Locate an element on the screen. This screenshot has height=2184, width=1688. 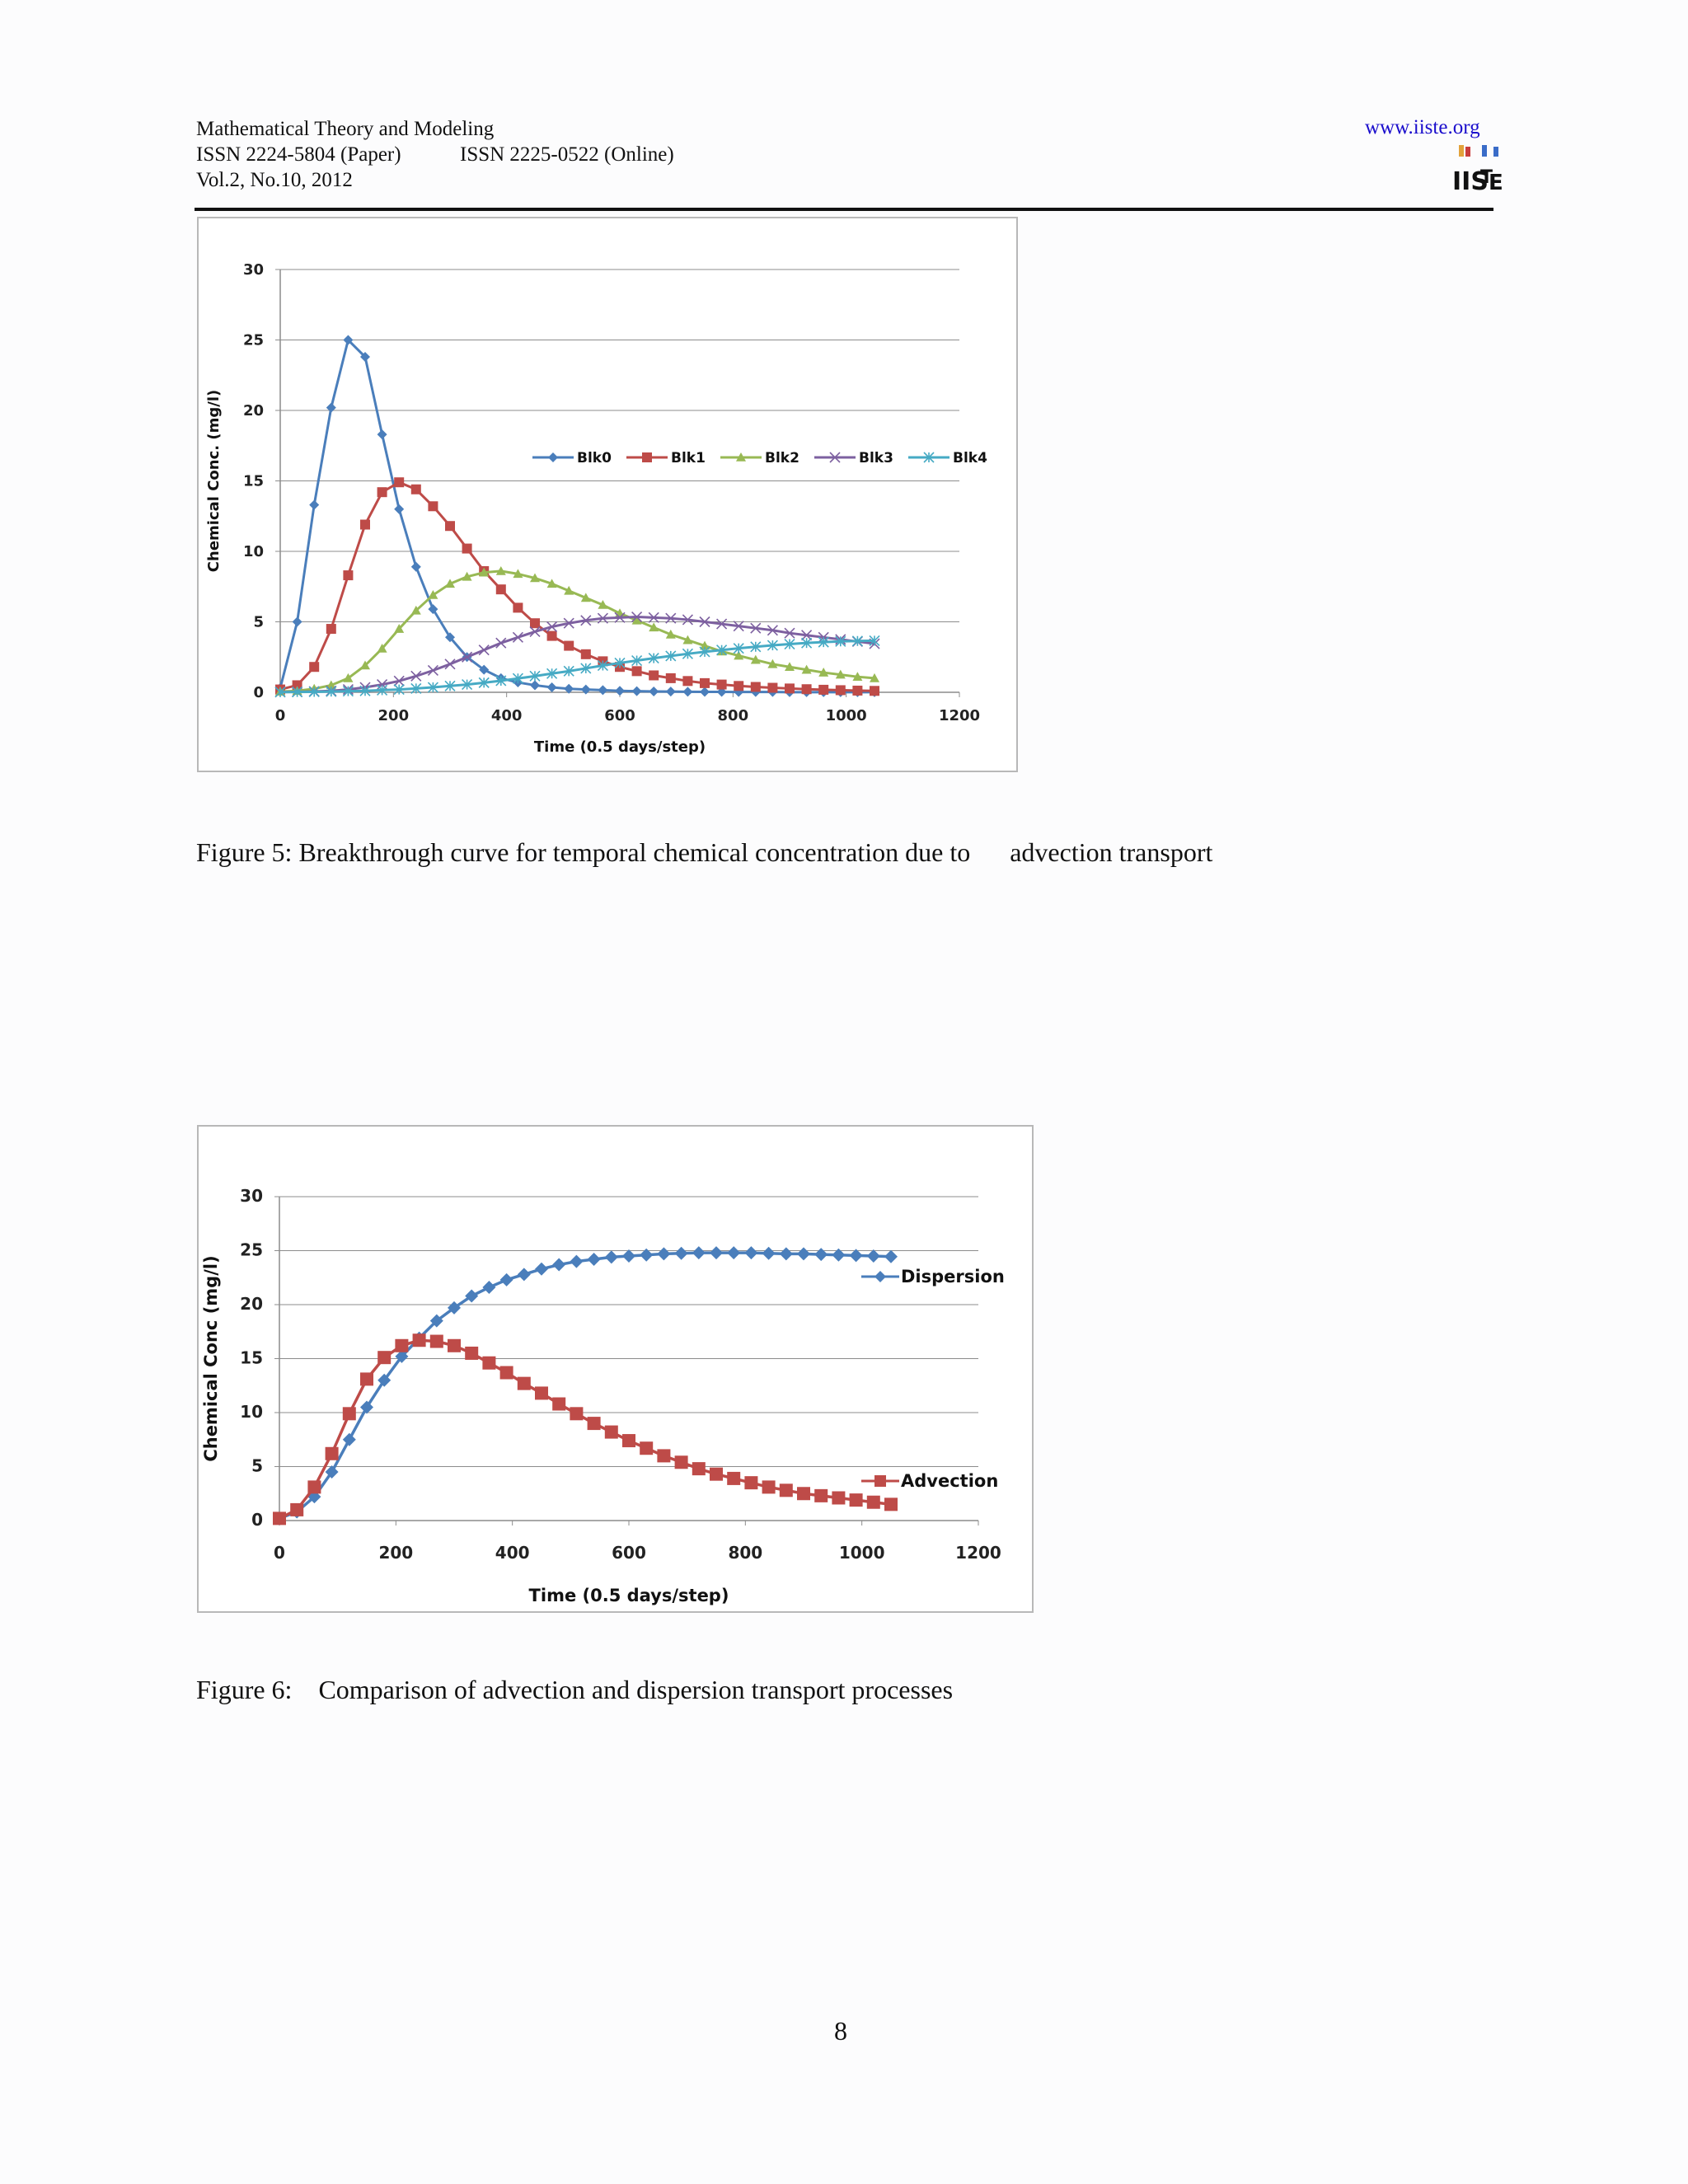
series-blk2 is located at coordinates (577, 630).